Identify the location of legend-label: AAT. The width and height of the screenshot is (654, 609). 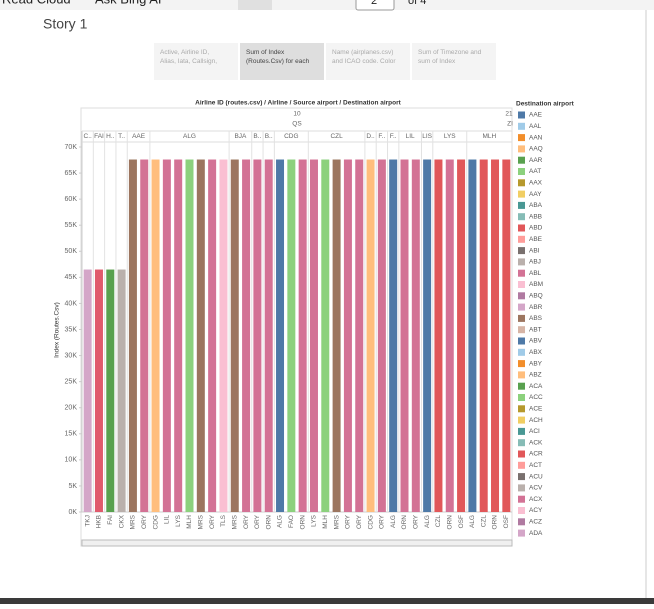
(535, 171).